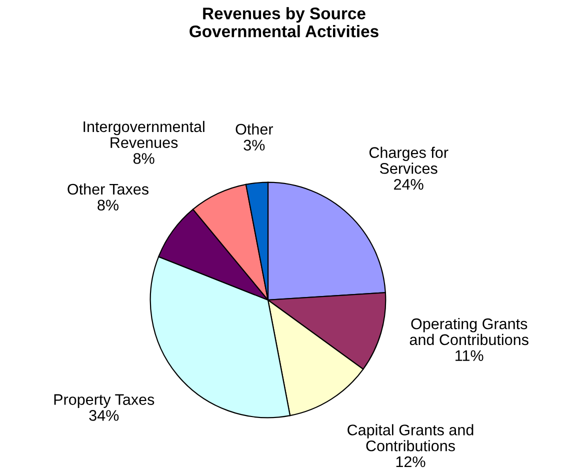 The width and height of the screenshot is (568, 474). What do you see at coordinates (411, 438) in the screenshot?
I see `slice-label: Capital Grants and Contributions` at bounding box center [411, 438].